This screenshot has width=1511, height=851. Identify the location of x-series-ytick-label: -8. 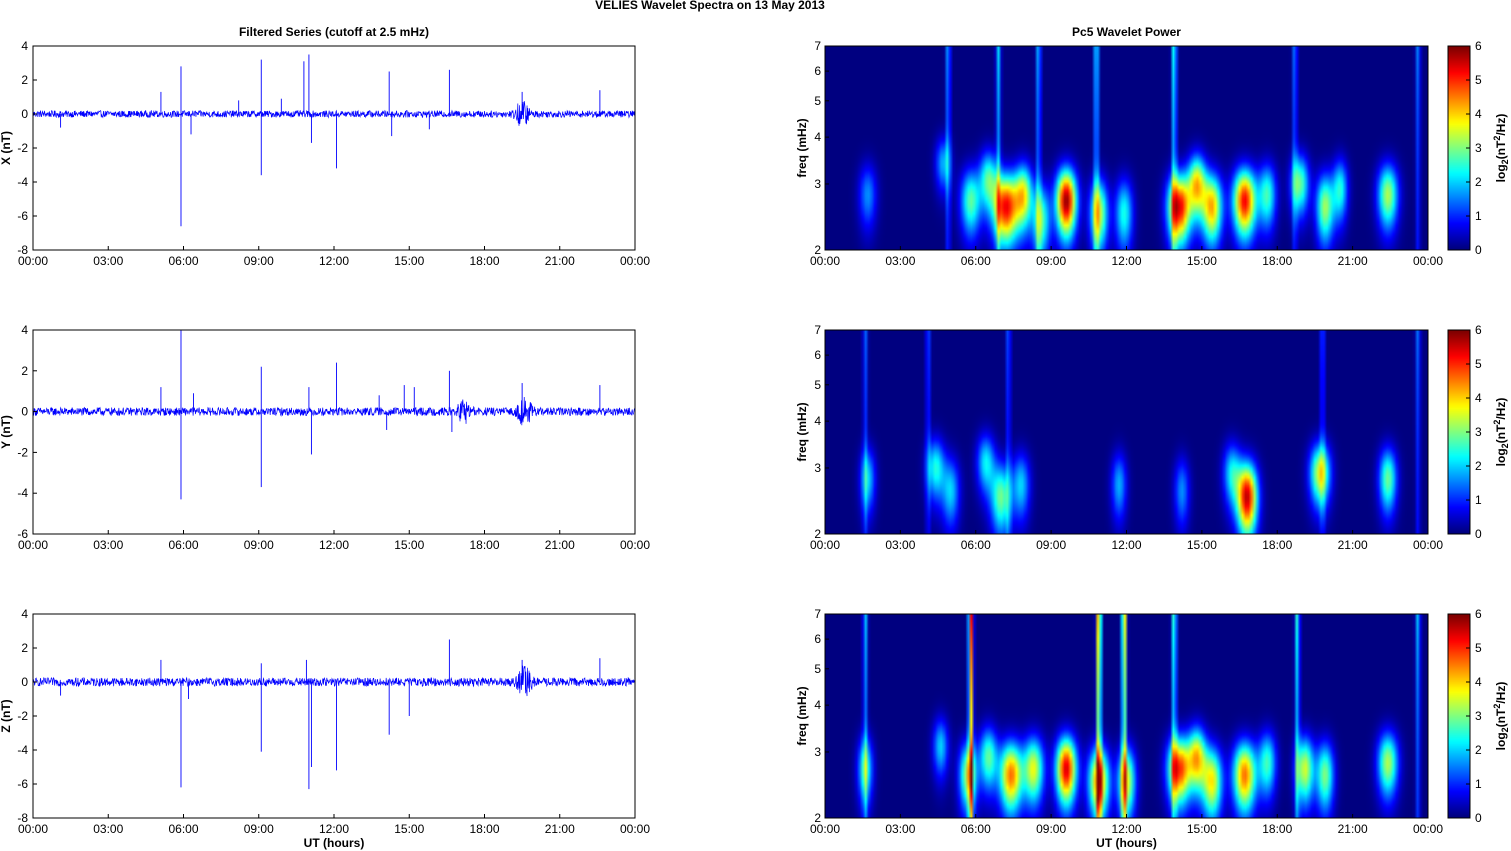
(22, 250).